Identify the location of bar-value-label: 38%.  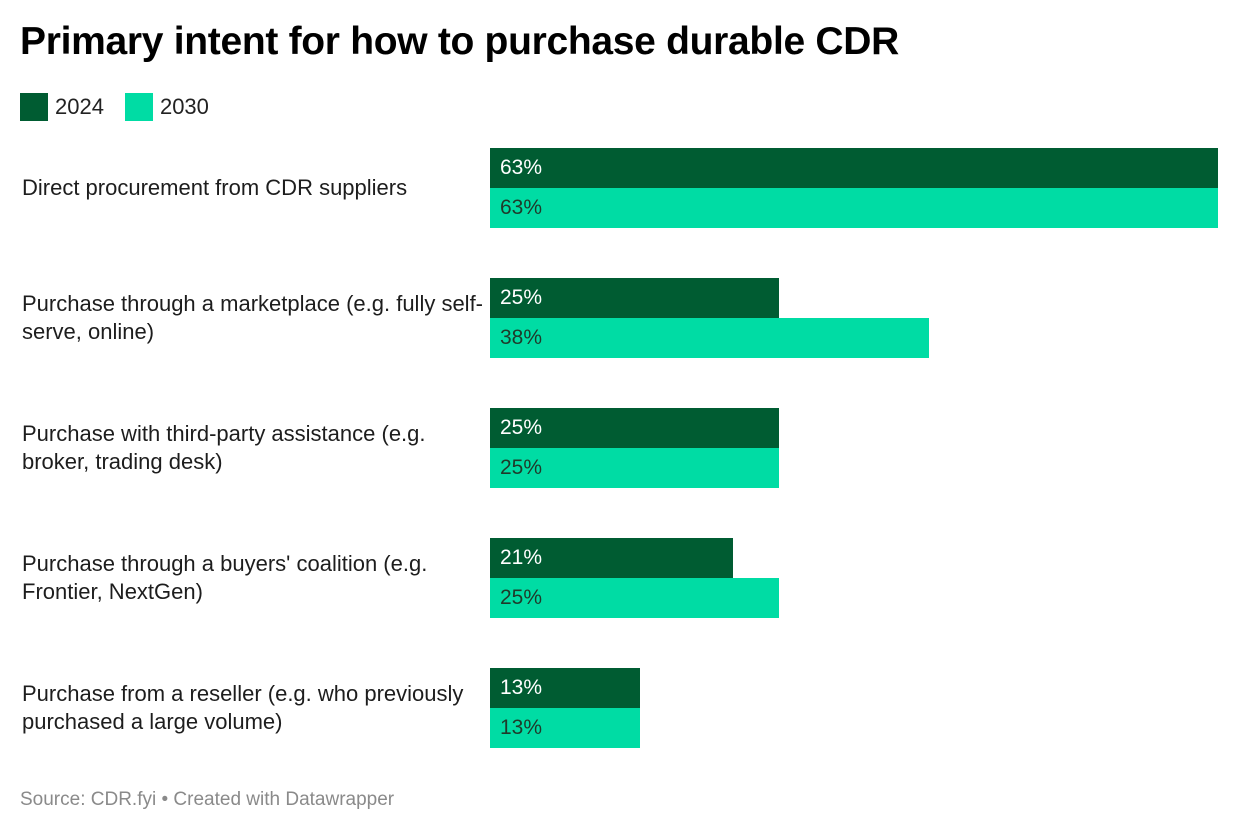
(521, 337).